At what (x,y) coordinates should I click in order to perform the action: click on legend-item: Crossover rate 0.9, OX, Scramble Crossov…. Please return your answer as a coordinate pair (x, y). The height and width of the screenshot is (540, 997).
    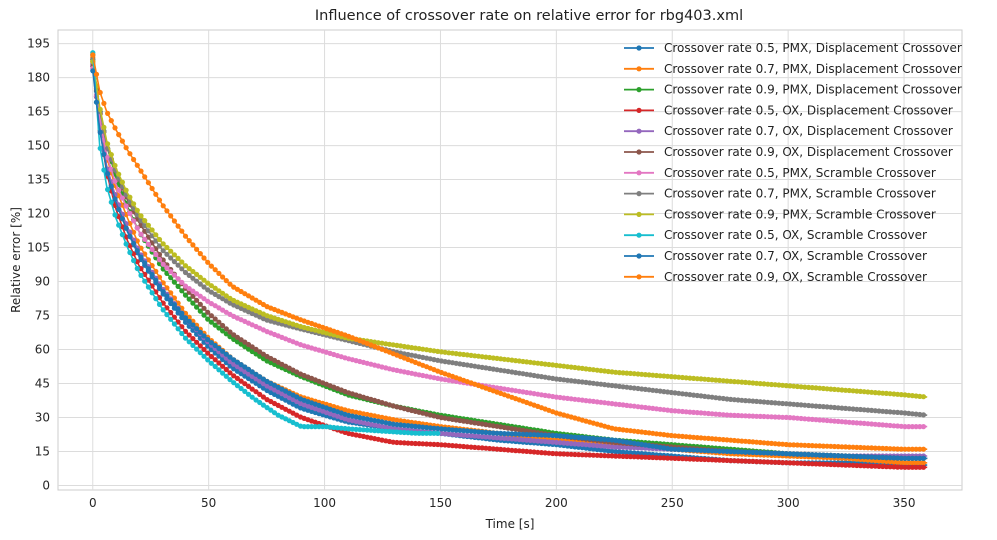
    Looking at the image, I should click on (775, 277).